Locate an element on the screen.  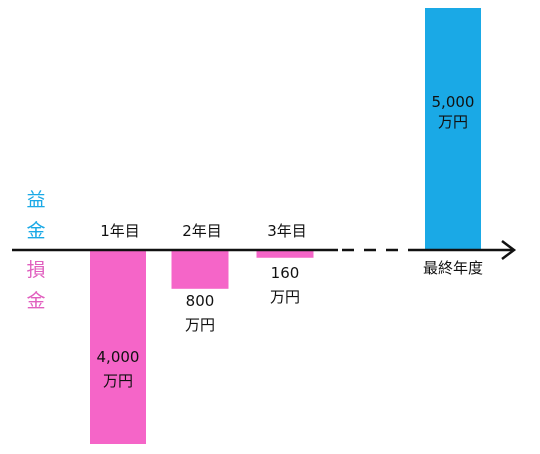
loss-label-char-2: 金 is located at coordinates (35, 301).